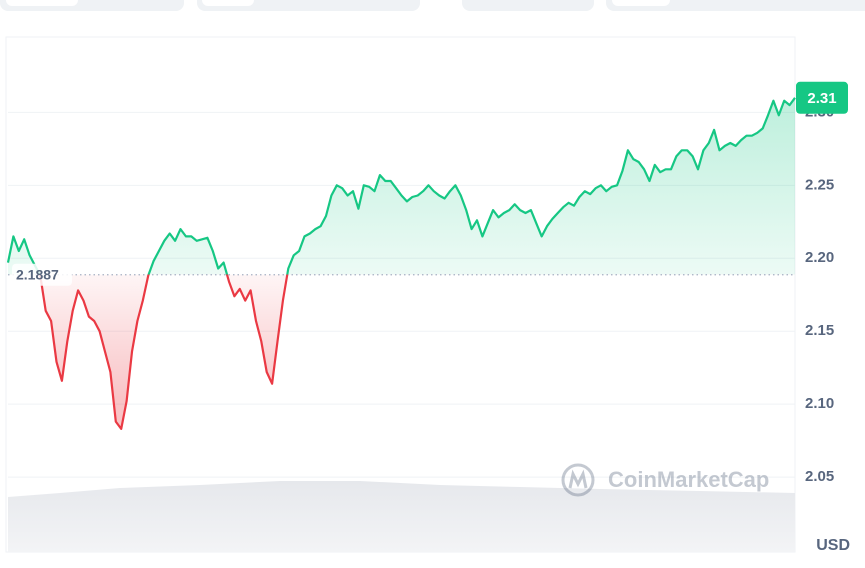  What do you see at coordinates (432, 5) in the screenshot?
I see `tab-bar` at bounding box center [432, 5].